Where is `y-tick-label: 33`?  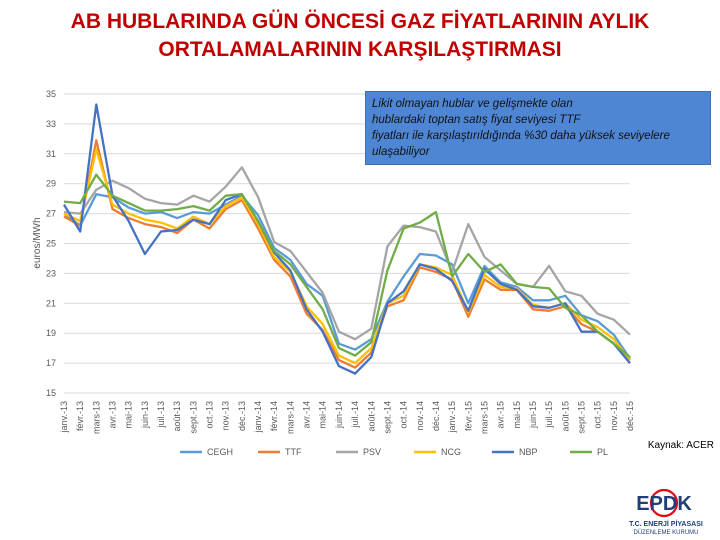 y-tick-label: 33 is located at coordinates (51, 124).